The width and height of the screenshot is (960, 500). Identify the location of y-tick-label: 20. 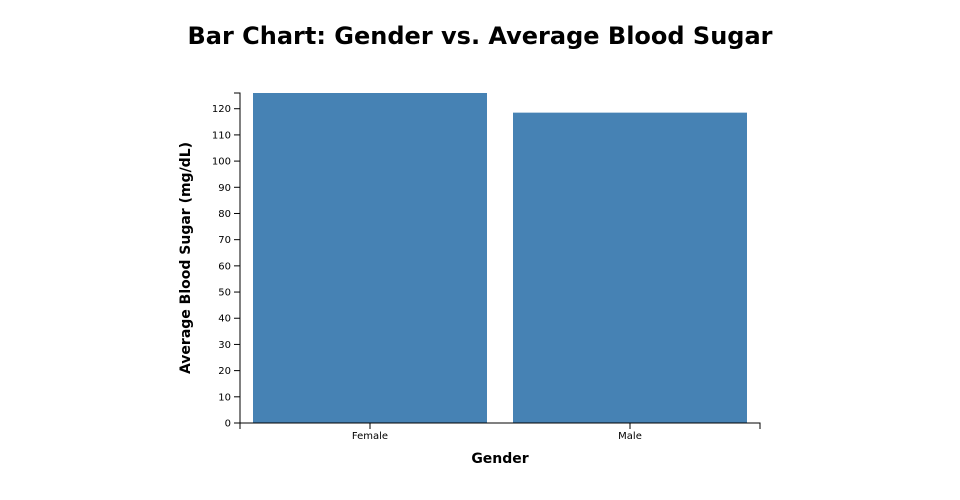
(224, 371).